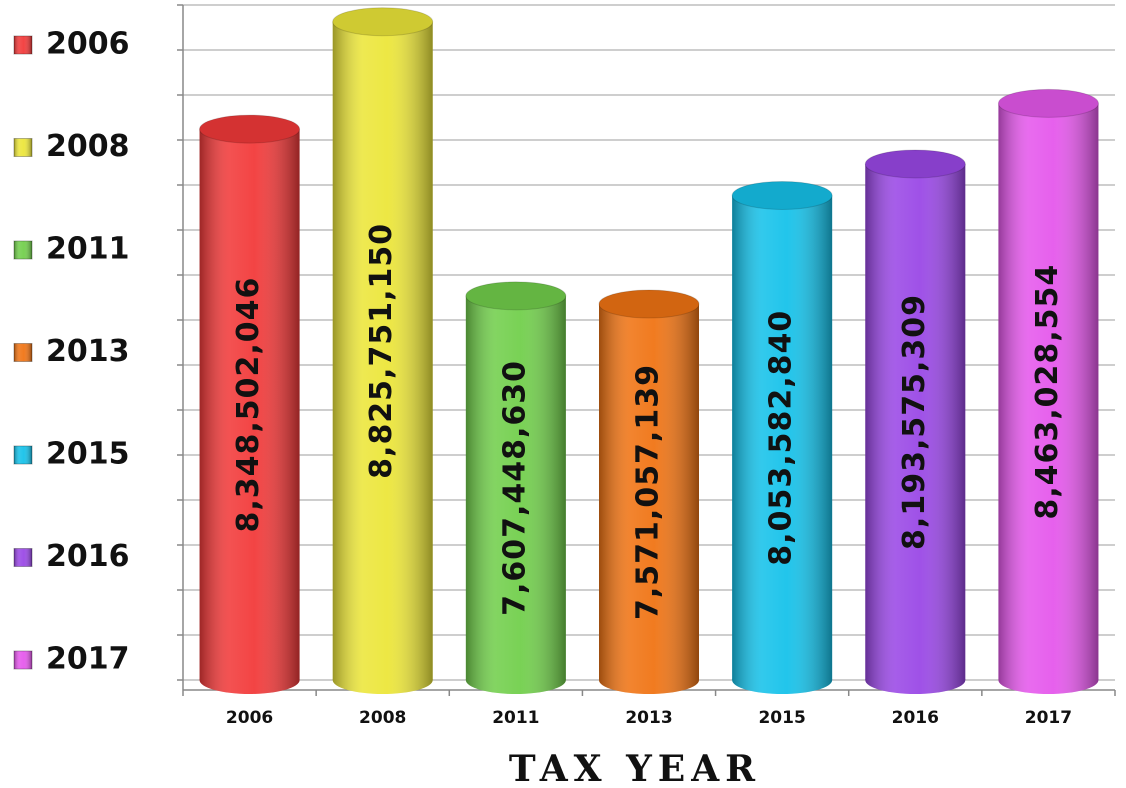  I want to click on legend-label: 2008, so click(88, 146).